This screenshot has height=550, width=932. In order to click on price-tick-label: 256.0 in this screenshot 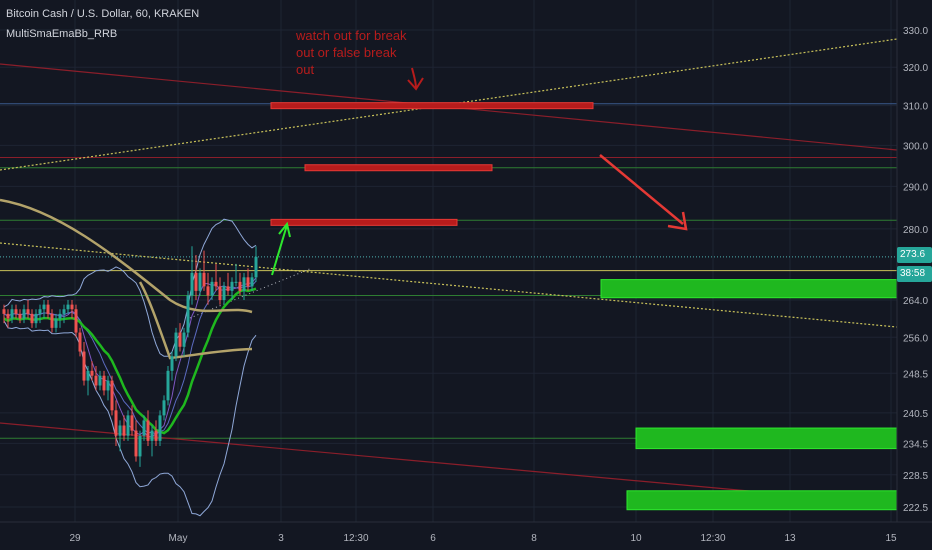, I will do `click(915, 338)`.